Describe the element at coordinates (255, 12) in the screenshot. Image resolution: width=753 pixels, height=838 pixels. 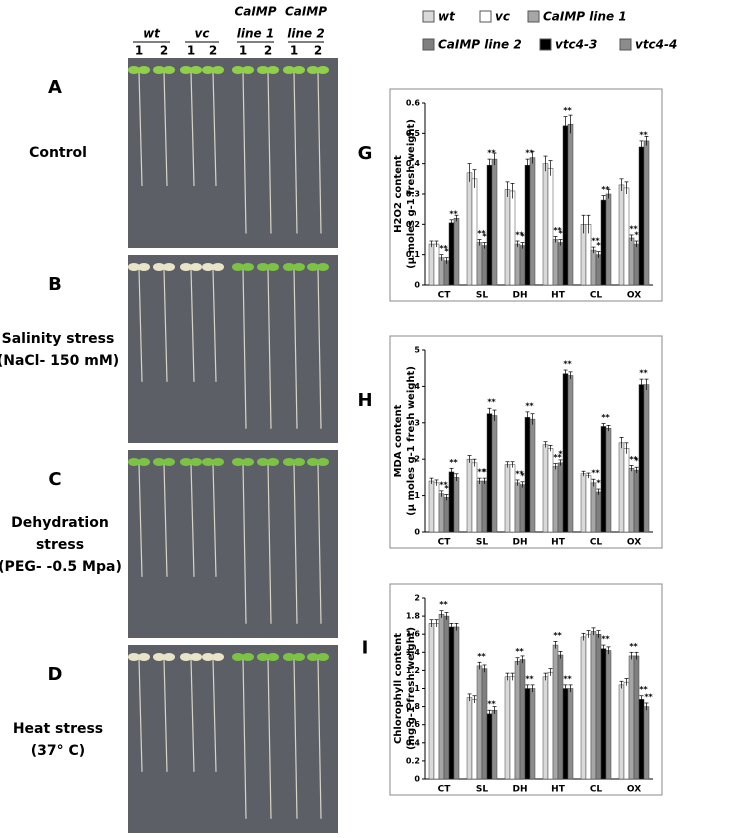
I see `column-label: CaIMP` at that location.